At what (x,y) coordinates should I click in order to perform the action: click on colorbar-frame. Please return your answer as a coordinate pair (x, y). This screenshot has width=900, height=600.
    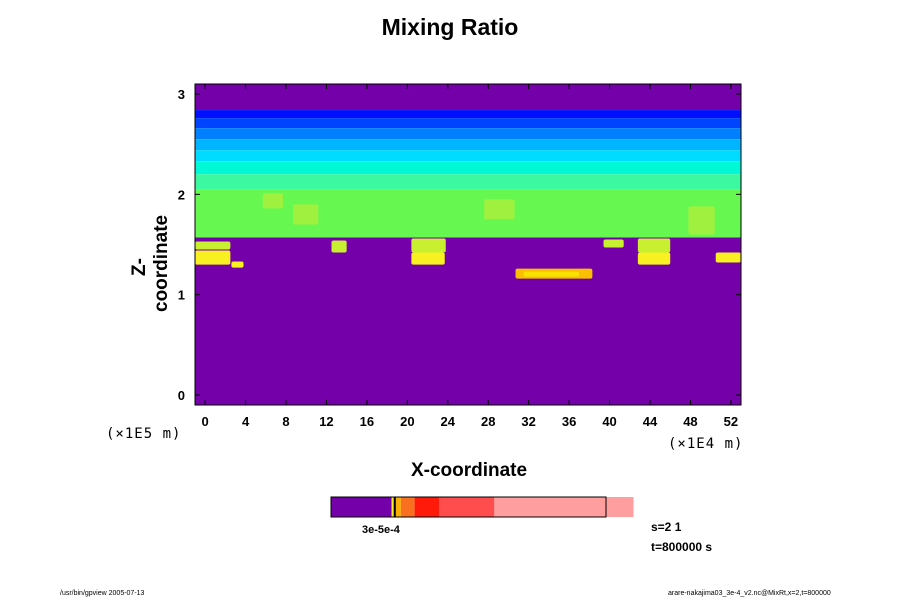
    Looking at the image, I should click on (468, 507).